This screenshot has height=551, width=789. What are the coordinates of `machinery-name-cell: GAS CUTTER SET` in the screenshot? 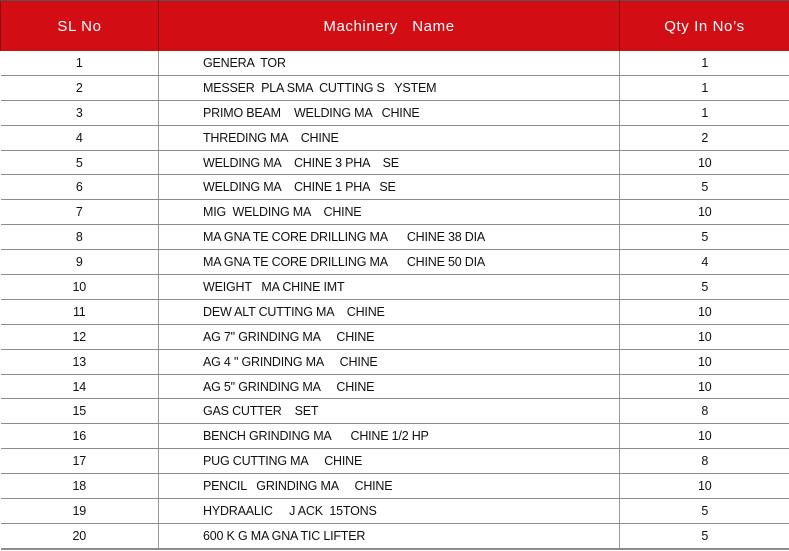 It's located at (389, 411).